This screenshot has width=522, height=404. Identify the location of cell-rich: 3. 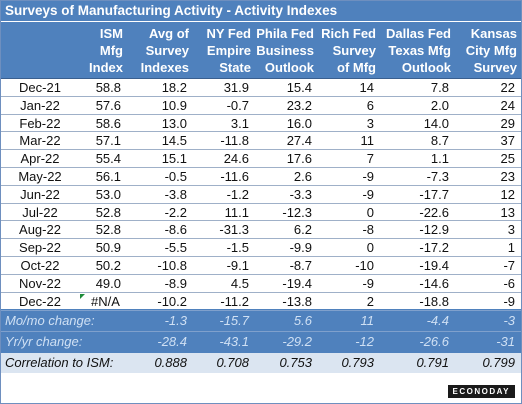
(370, 123).